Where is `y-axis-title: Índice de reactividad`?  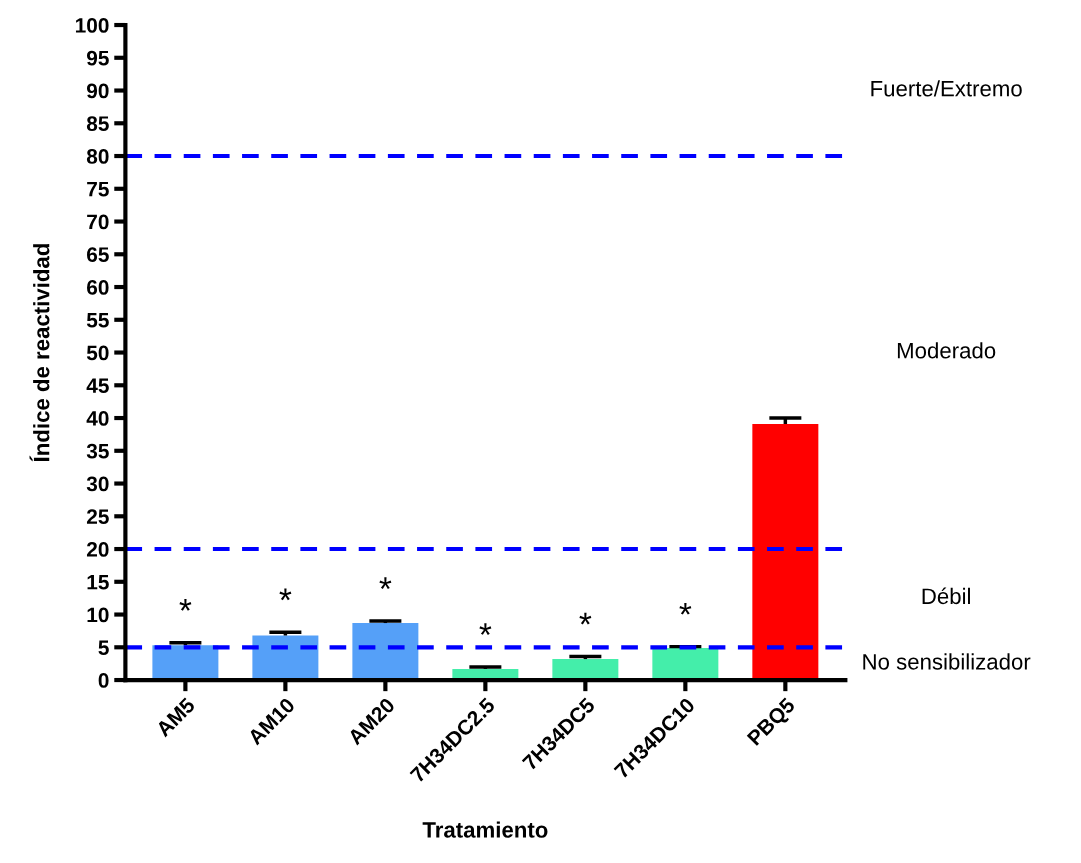
y-axis-title: Índice de reactividad is located at coordinates (39, 353).